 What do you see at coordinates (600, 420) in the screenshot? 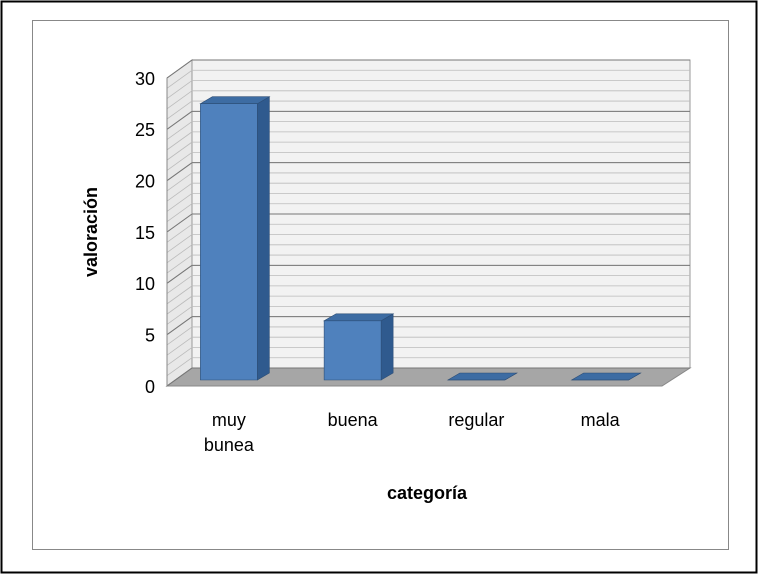
I see `x-tick-label: mala` at bounding box center [600, 420].